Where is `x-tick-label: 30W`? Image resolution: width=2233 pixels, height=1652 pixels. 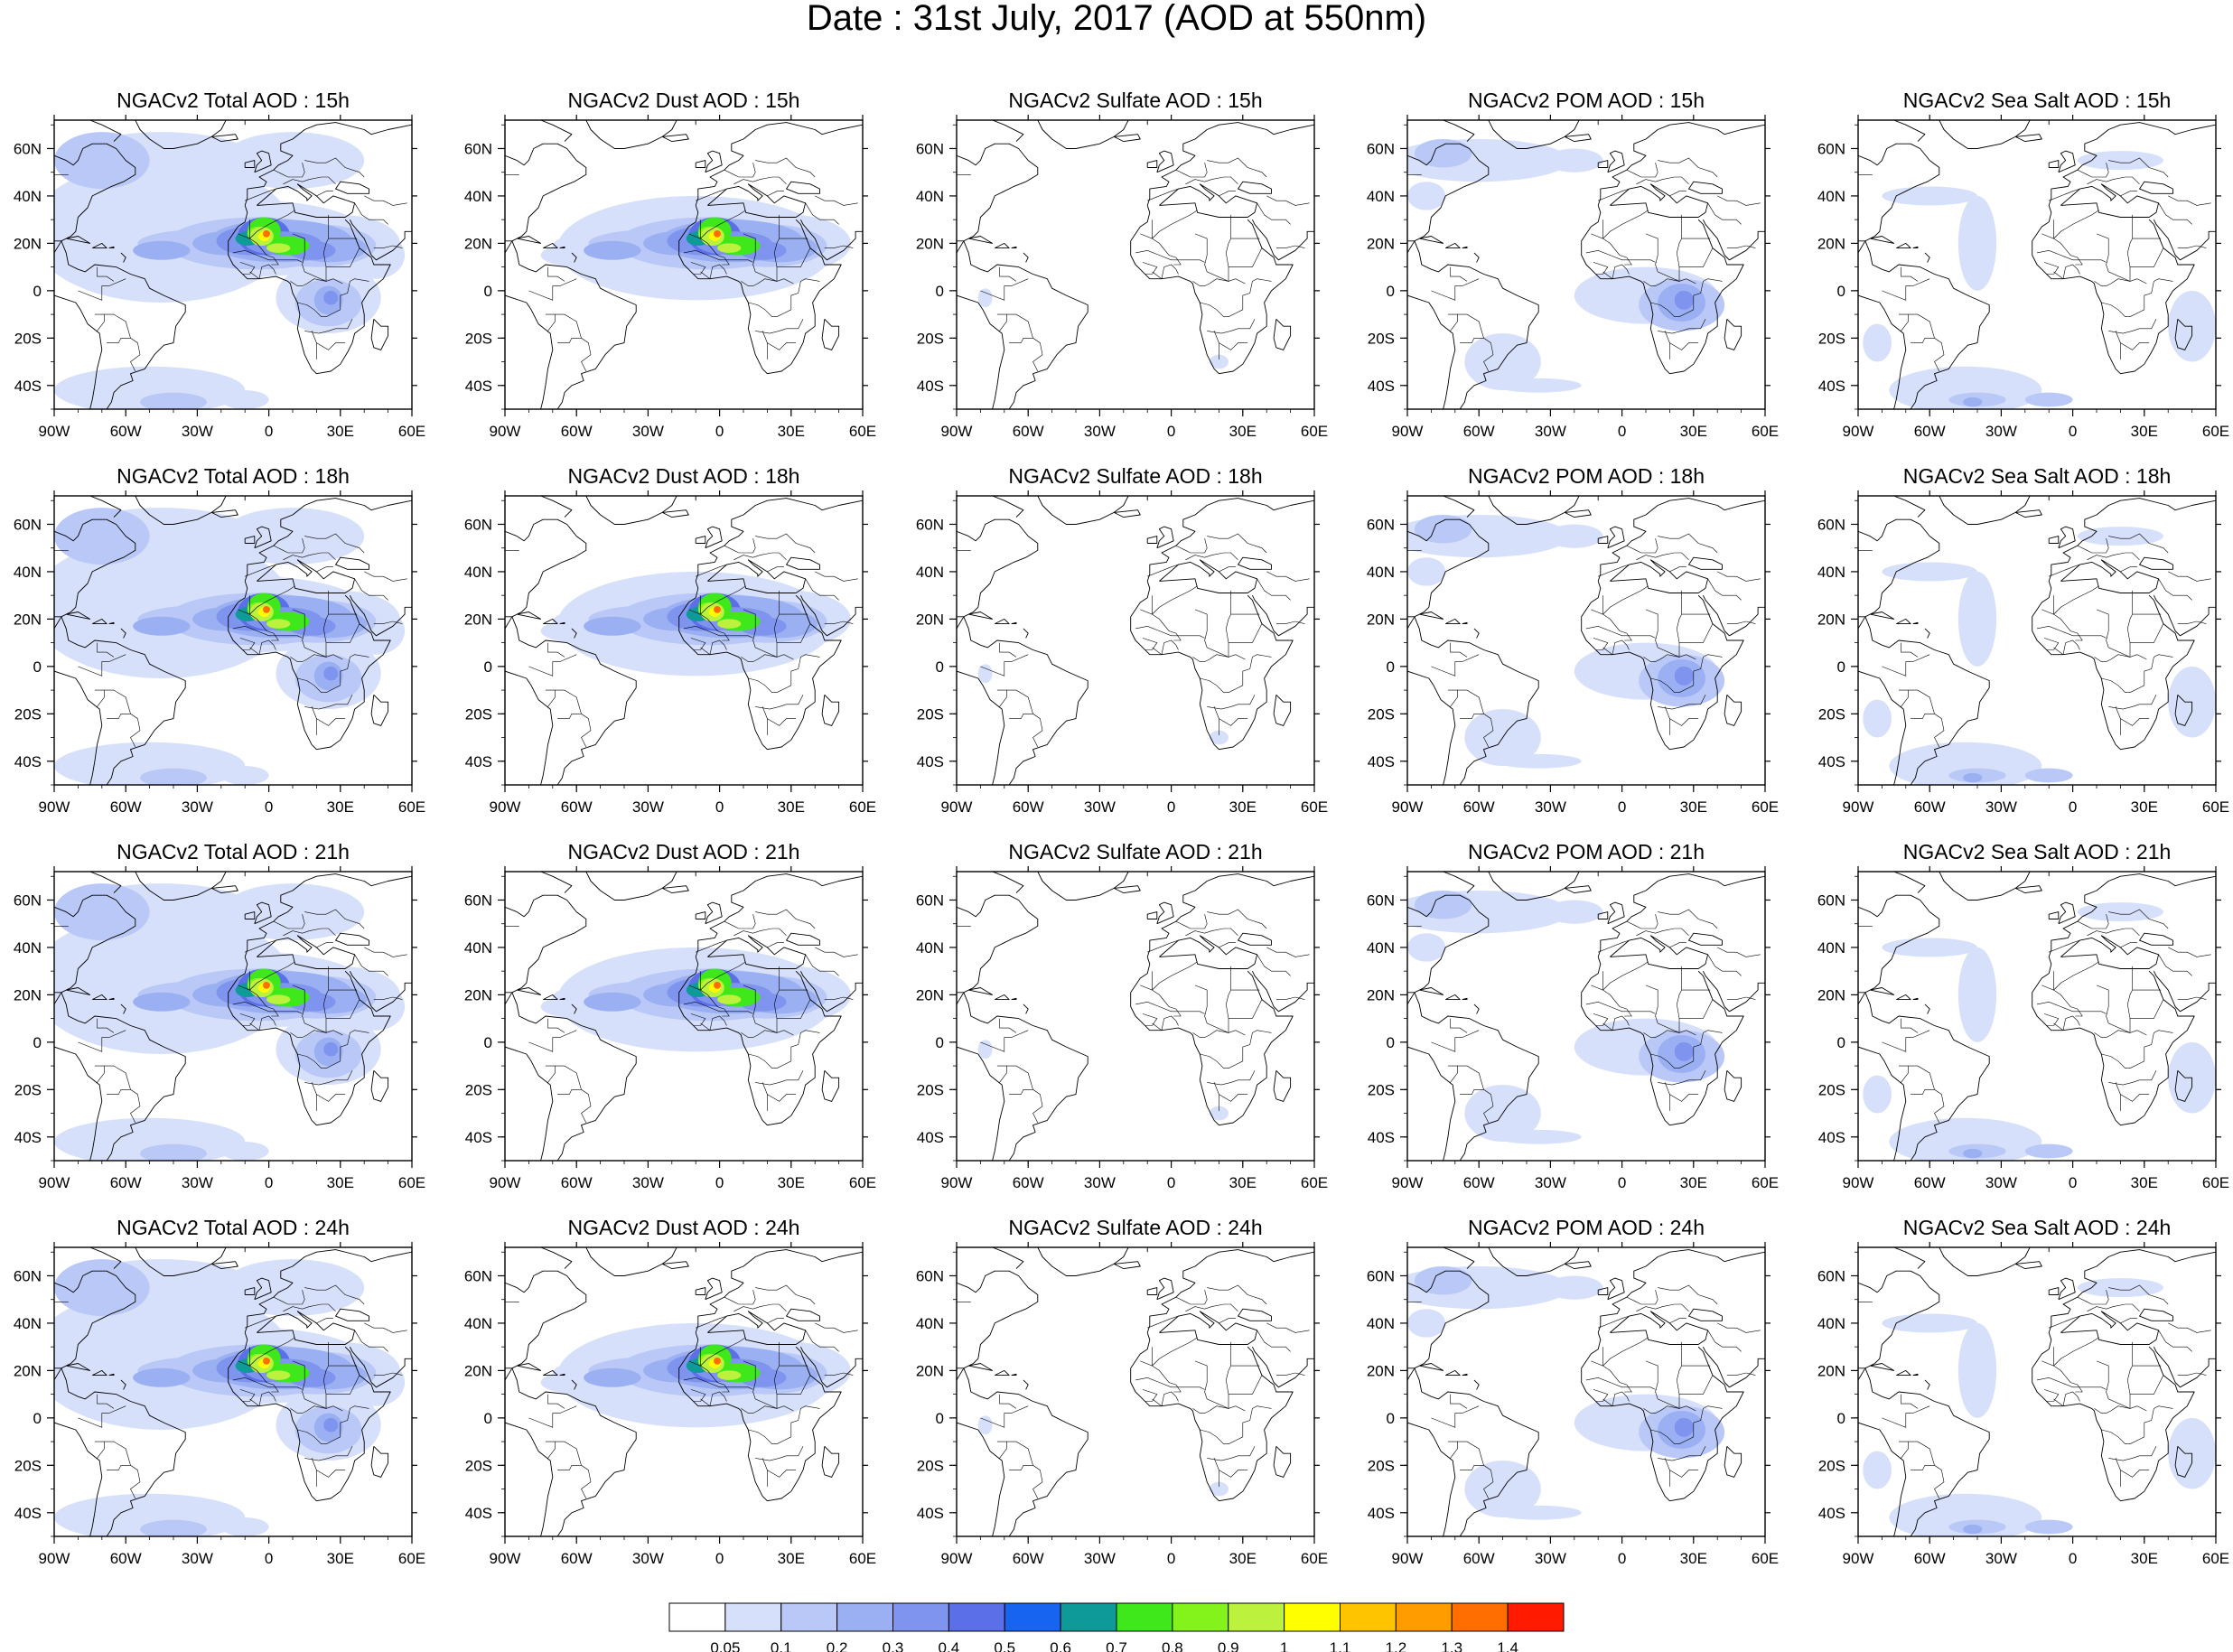
x-tick-label: 30W is located at coordinates (1550, 807).